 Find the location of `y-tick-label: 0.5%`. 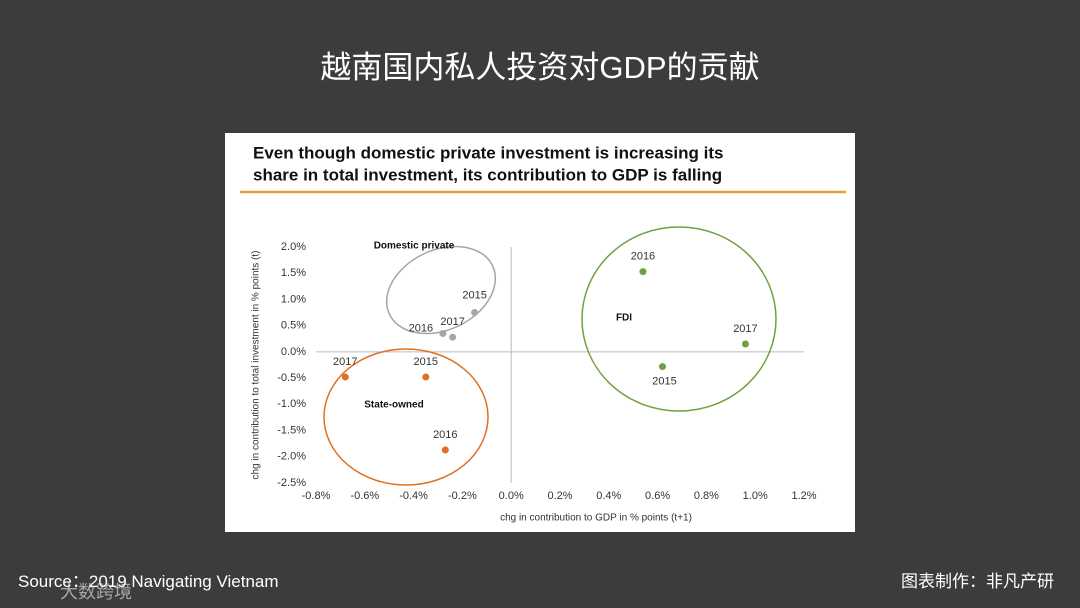

y-tick-label: 0.5% is located at coordinates (293, 326).